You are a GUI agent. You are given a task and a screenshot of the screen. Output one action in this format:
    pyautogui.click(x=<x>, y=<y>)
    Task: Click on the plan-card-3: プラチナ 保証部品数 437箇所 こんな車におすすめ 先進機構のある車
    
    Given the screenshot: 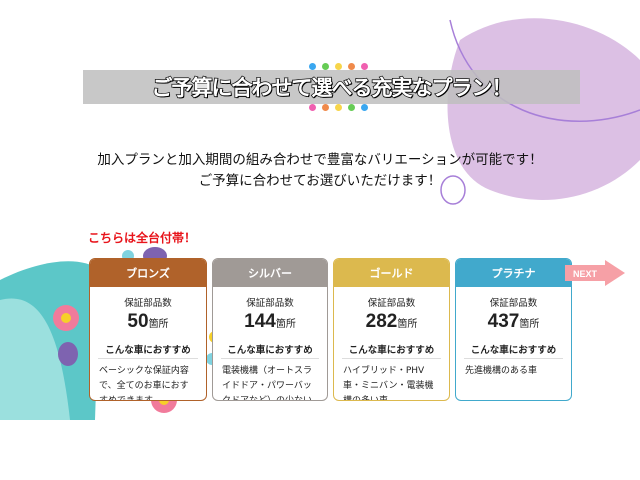 What is the action you would take?
    pyautogui.click(x=513, y=329)
    